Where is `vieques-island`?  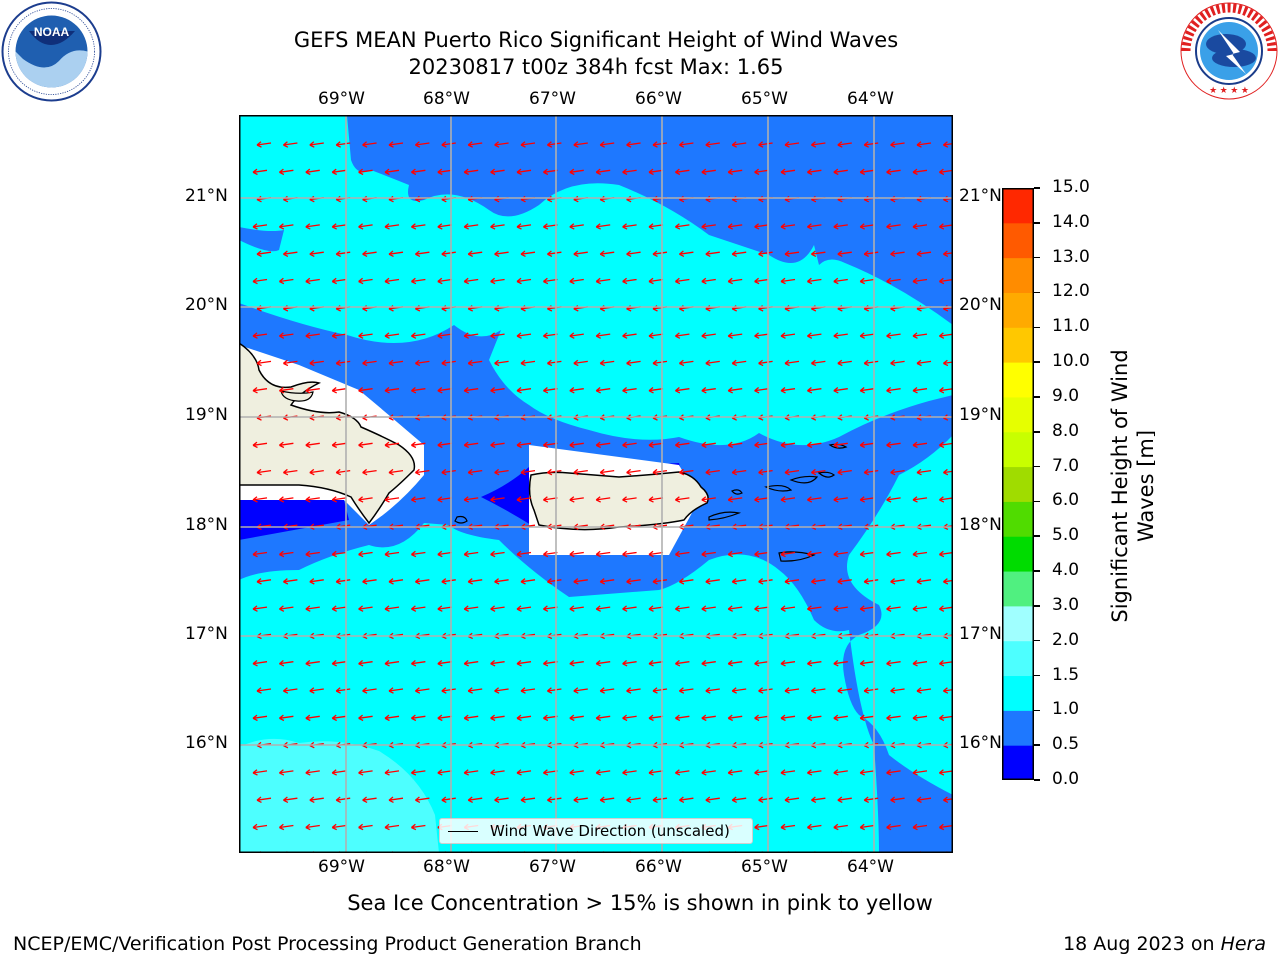
vieques-island is located at coordinates (725, 516).